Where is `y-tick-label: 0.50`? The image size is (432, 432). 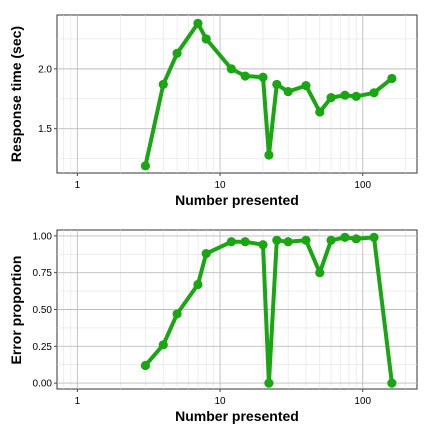
y-tick-label: 0.50 is located at coordinates (43, 310).